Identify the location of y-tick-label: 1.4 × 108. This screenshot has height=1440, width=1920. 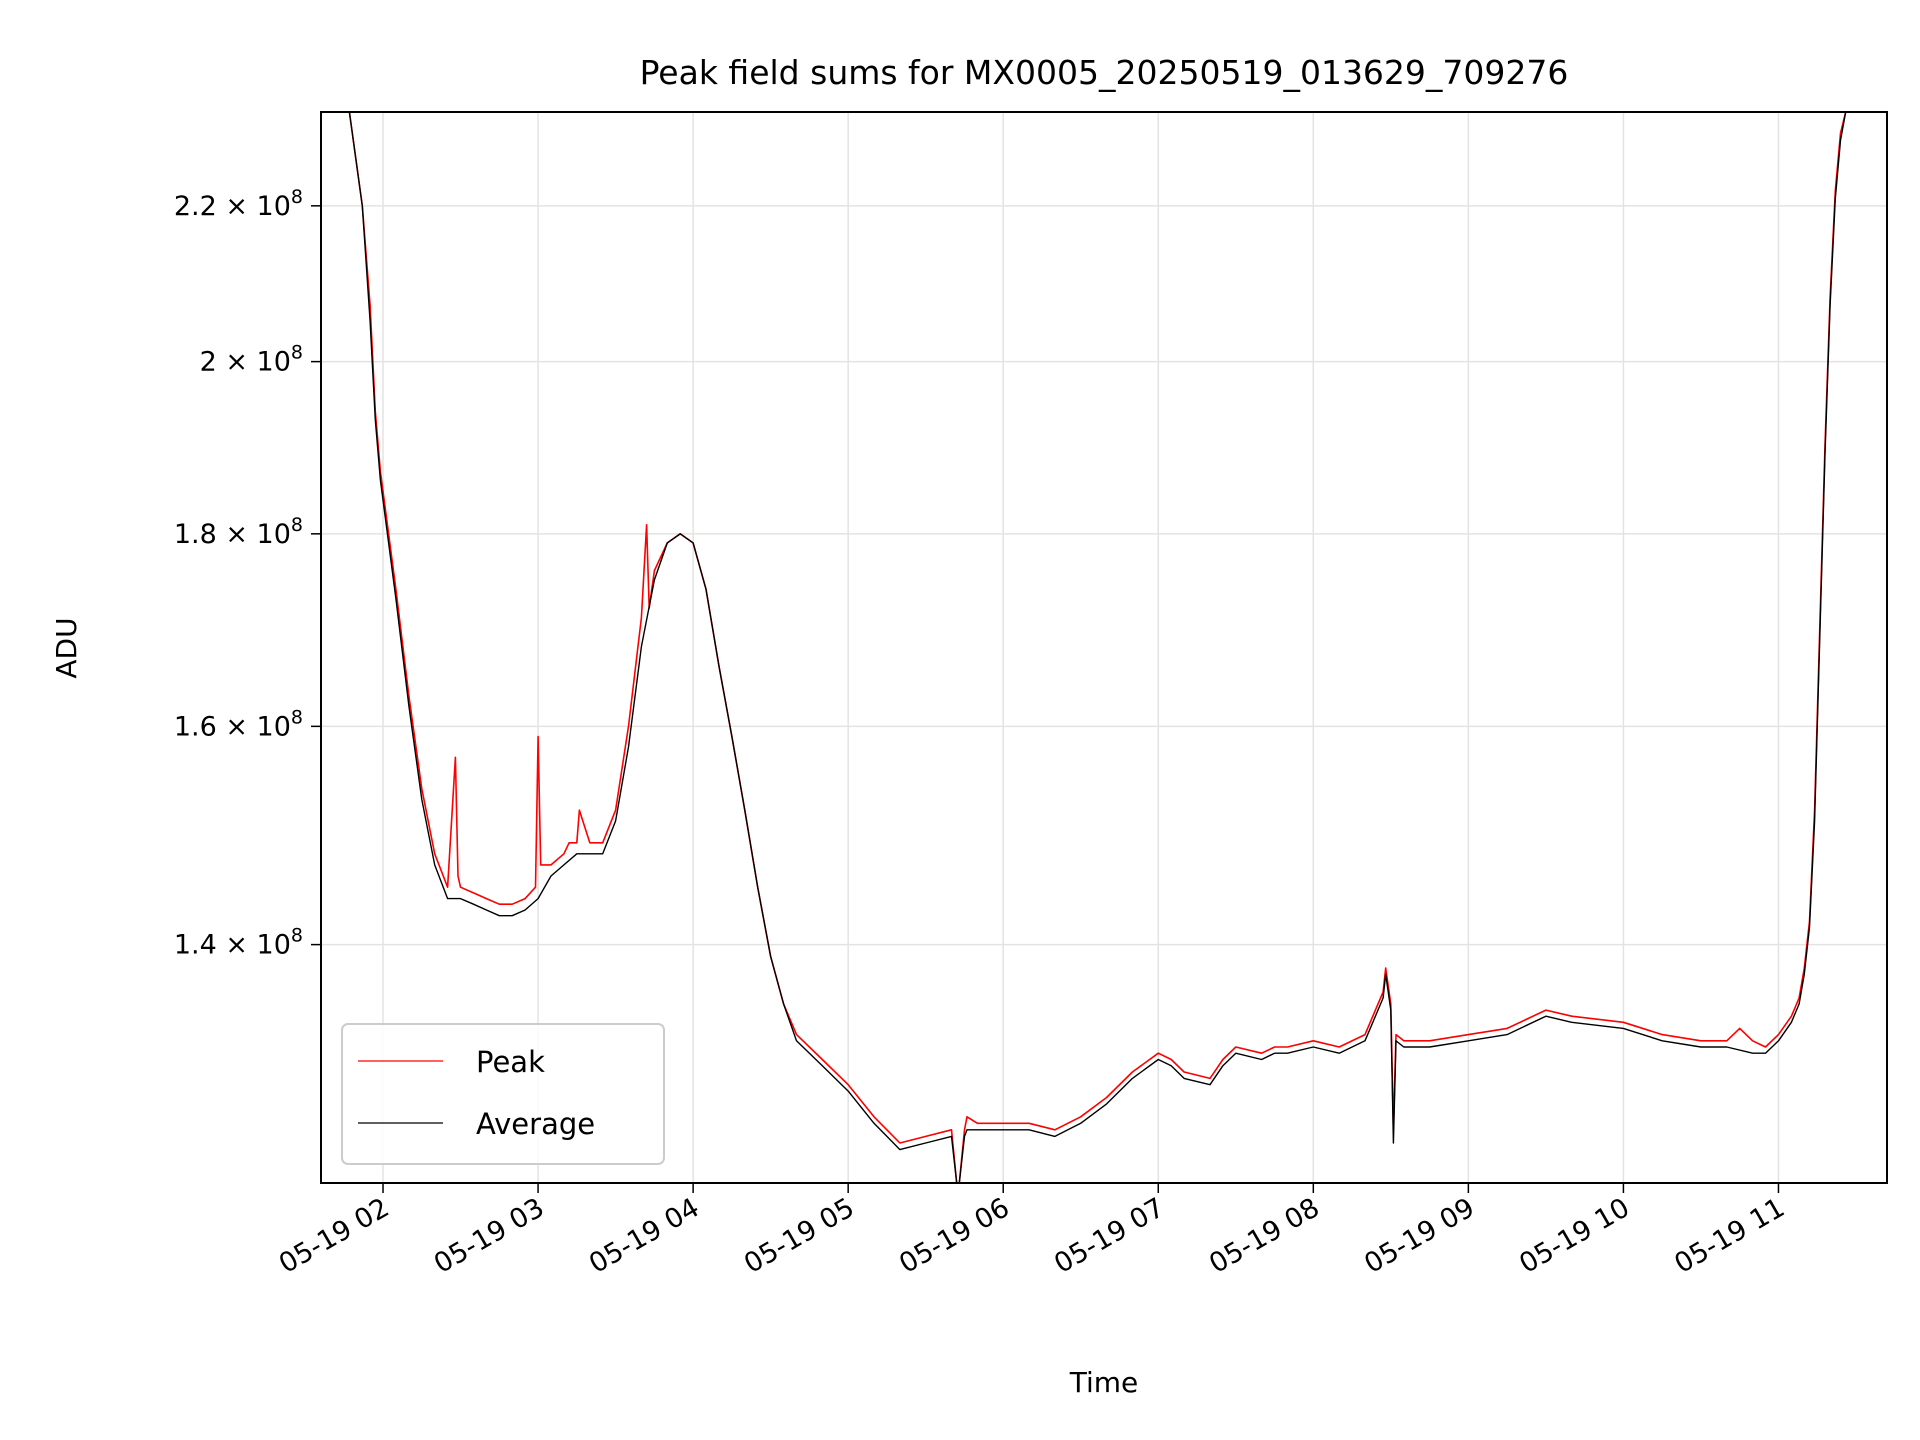
(238, 943).